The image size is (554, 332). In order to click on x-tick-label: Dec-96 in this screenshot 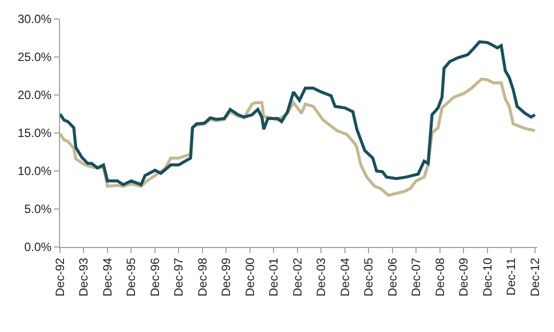, I will do `click(155, 276)`.